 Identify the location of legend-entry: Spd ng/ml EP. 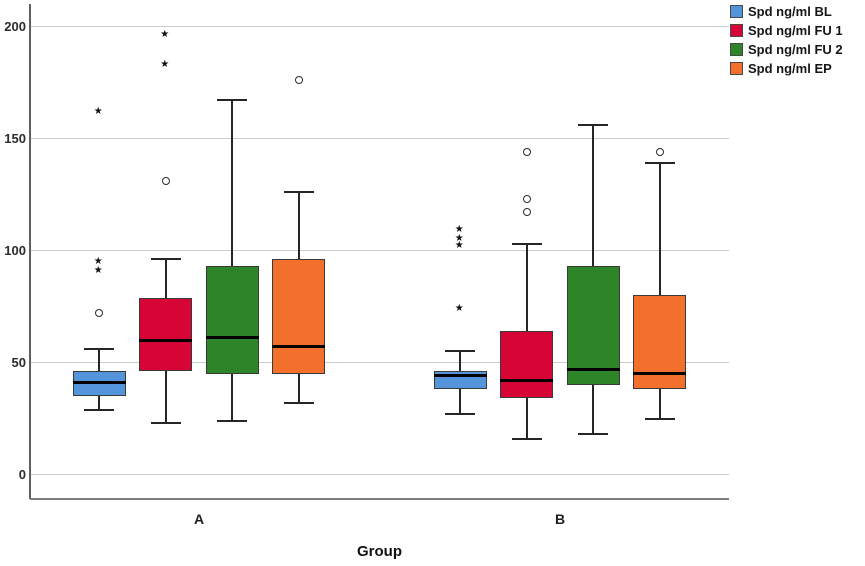
(786, 68).